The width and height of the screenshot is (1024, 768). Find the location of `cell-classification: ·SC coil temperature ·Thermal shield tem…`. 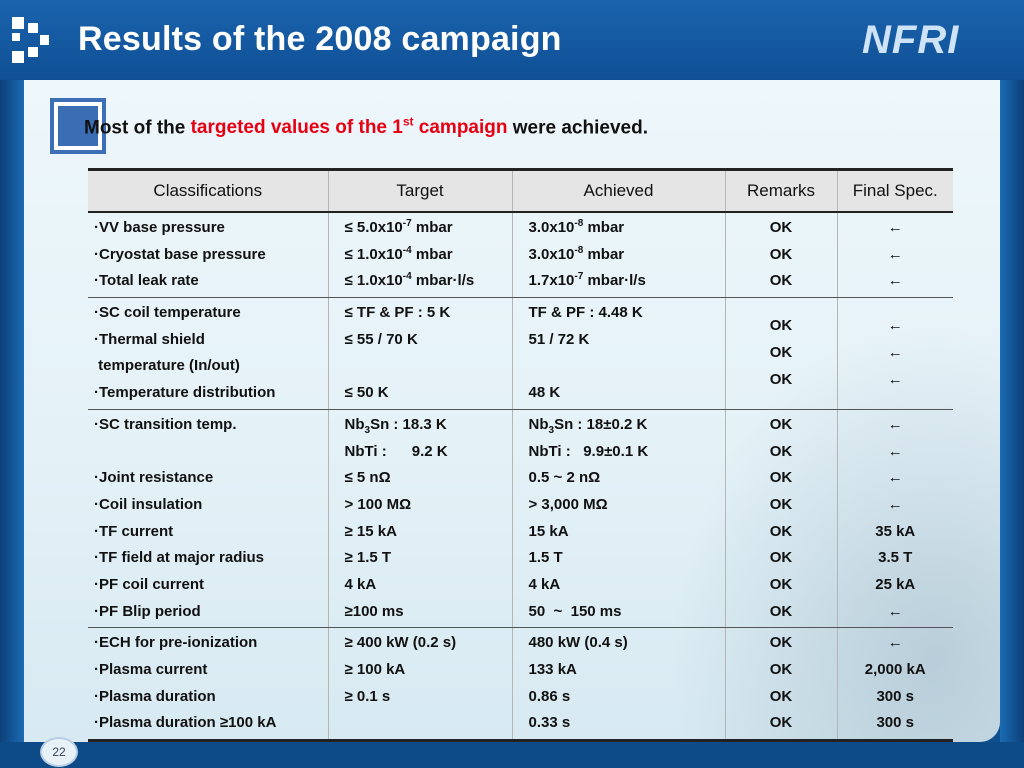

cell-classification: ·SC coil temperature ·Thermal shield tem… is located at coordinates (208, 353).